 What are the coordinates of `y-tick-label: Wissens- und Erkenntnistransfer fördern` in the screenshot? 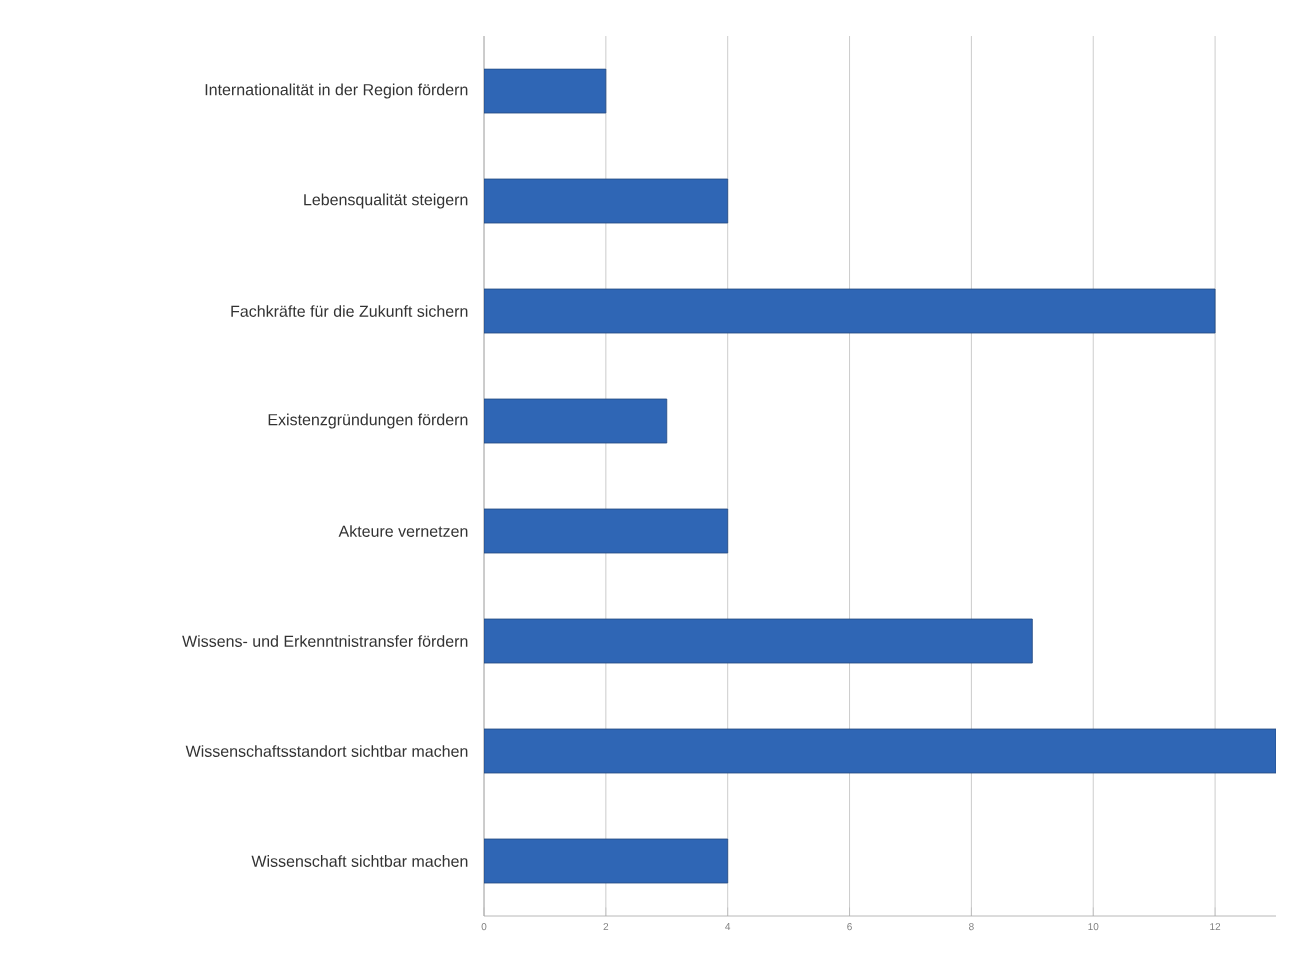 It's located at (325, 641).